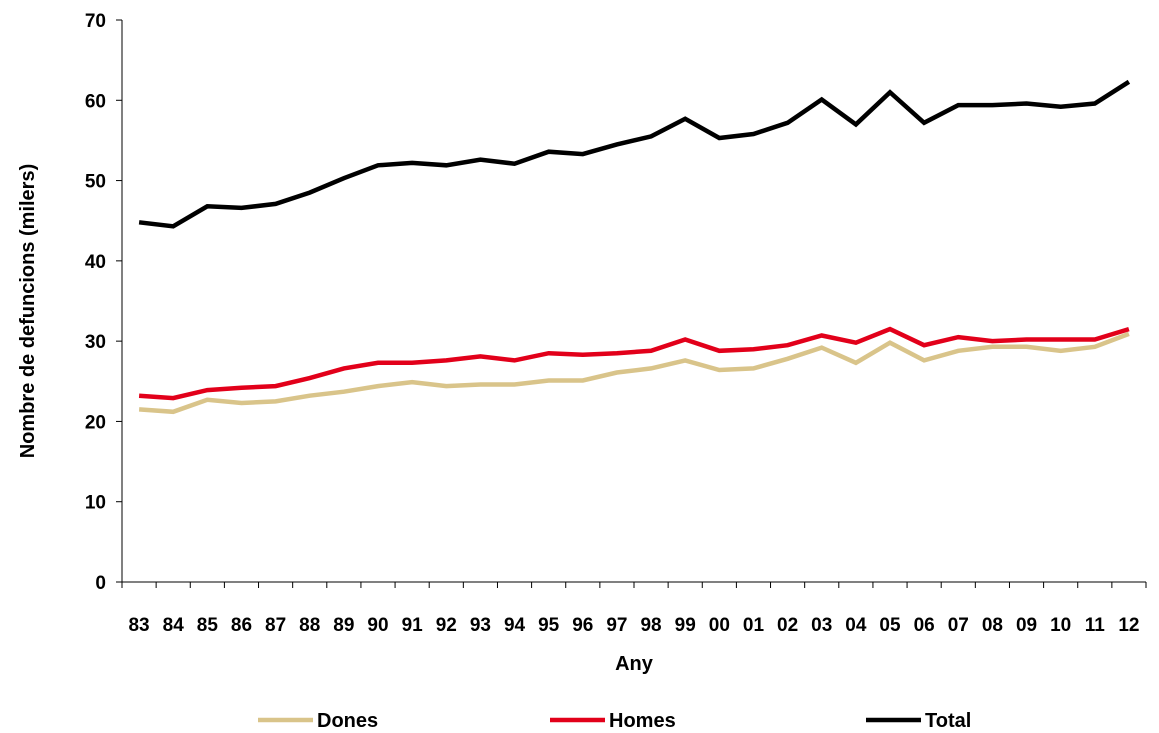  Describe the element at coordinates (856, 625) in the screenshot. I see `x-tick-label: 04` at that location.